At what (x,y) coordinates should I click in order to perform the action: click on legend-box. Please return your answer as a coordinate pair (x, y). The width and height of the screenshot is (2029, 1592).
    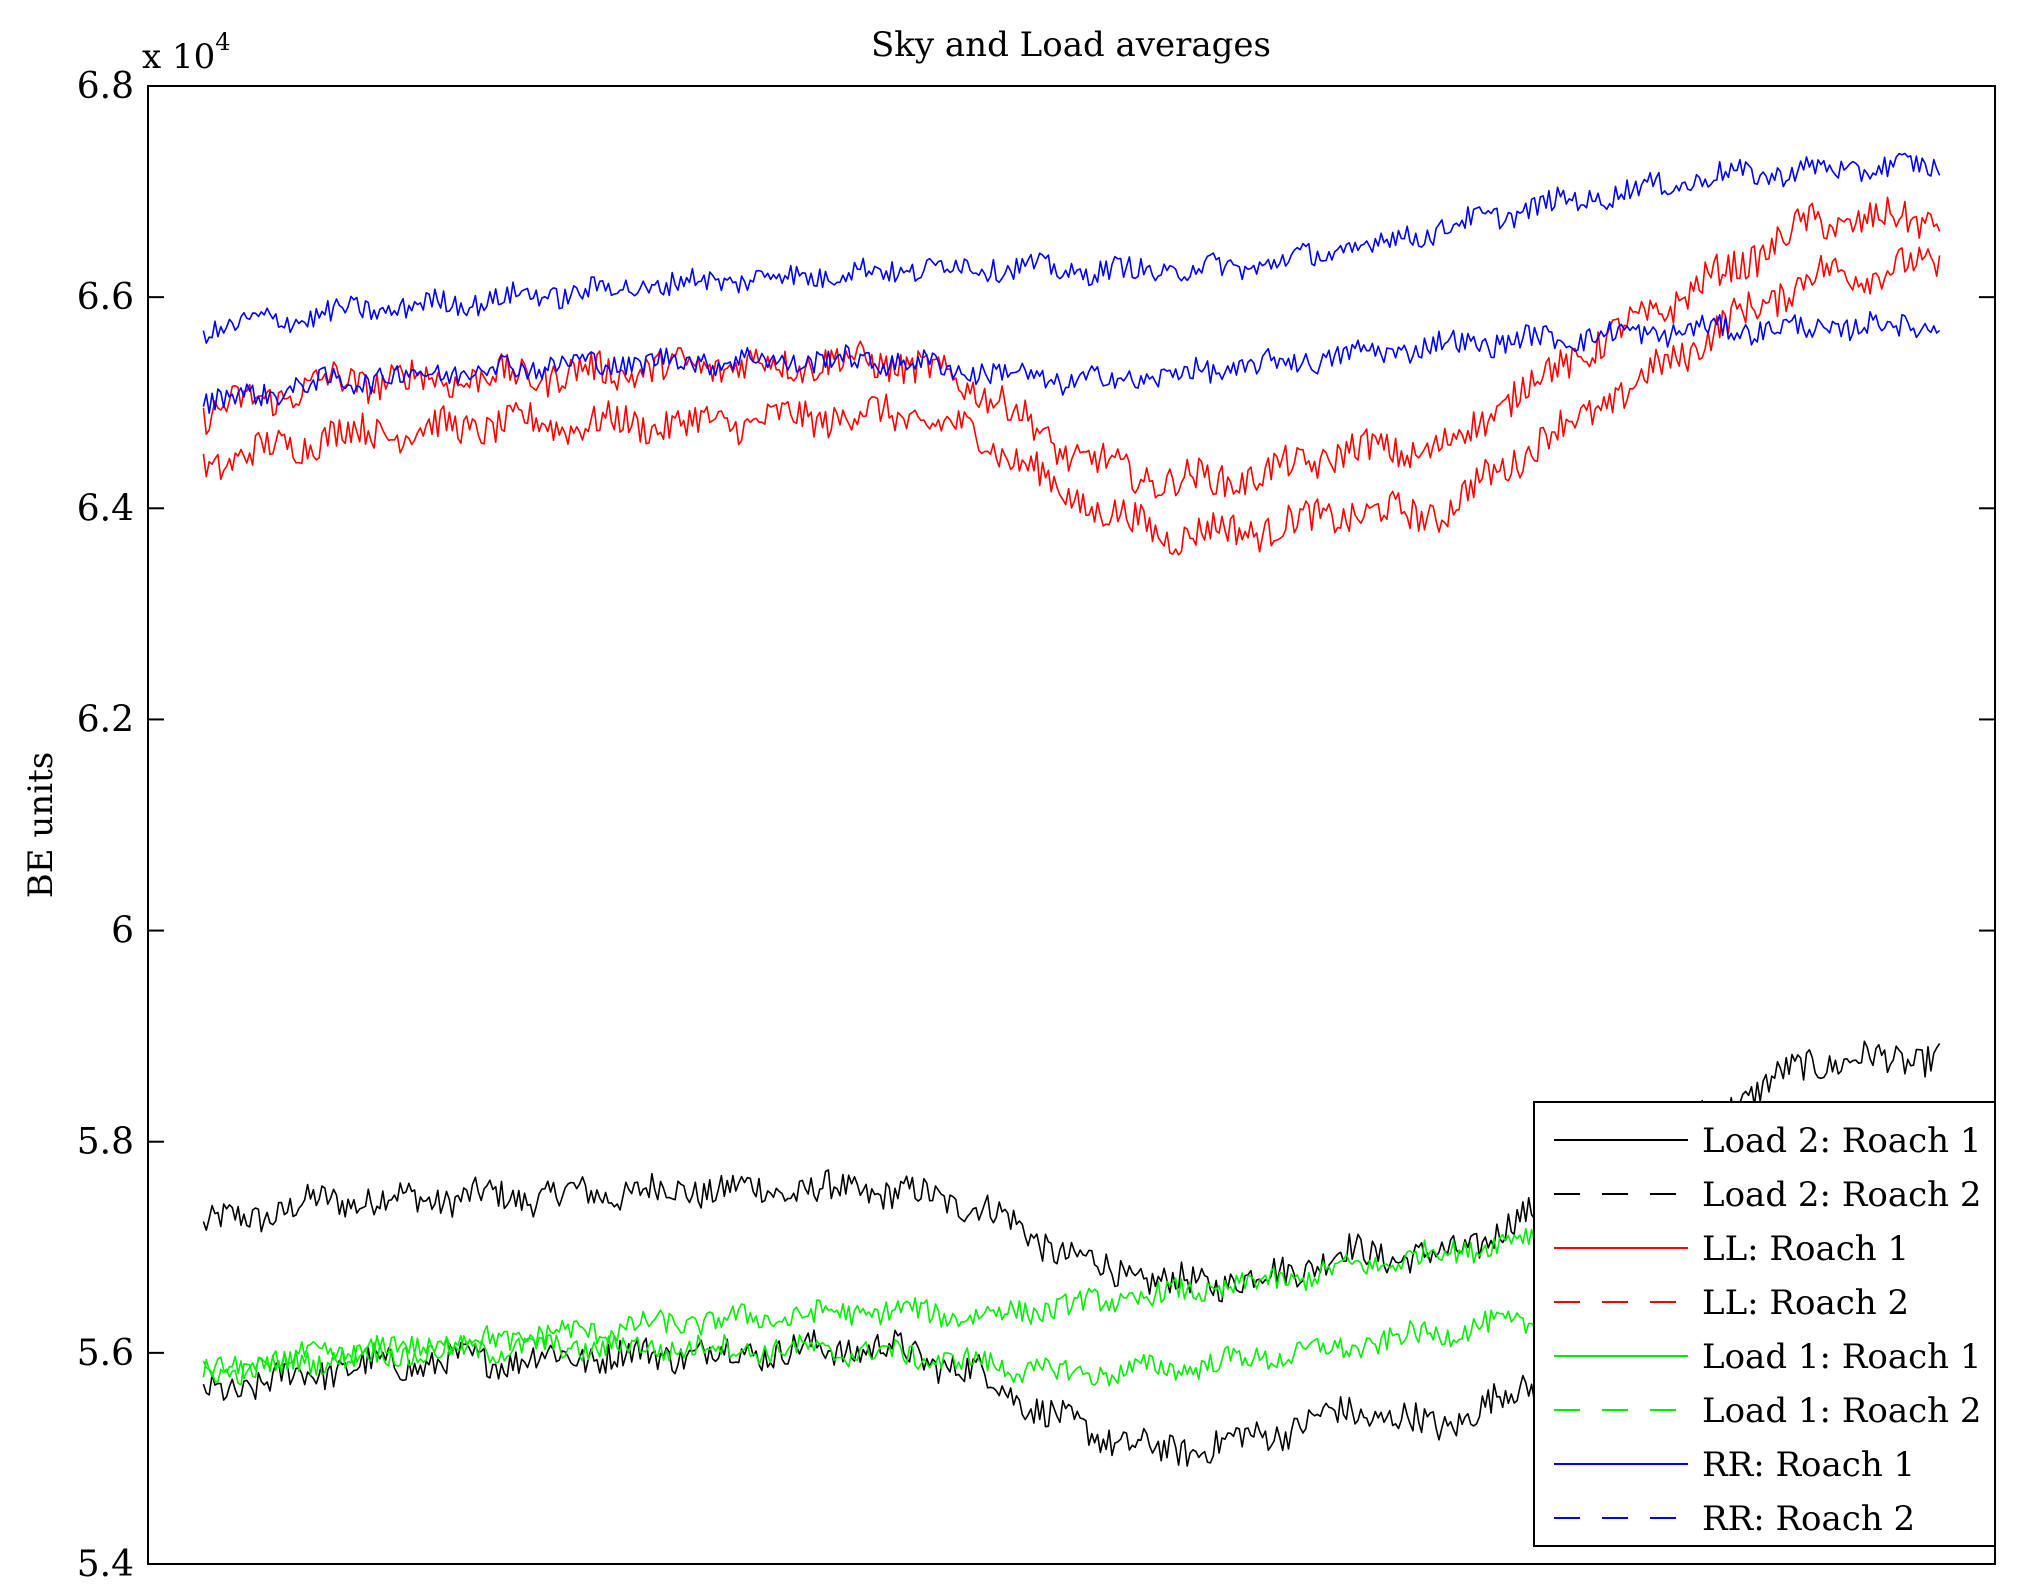
    Looking at the image, I should click on (1764, 1324).